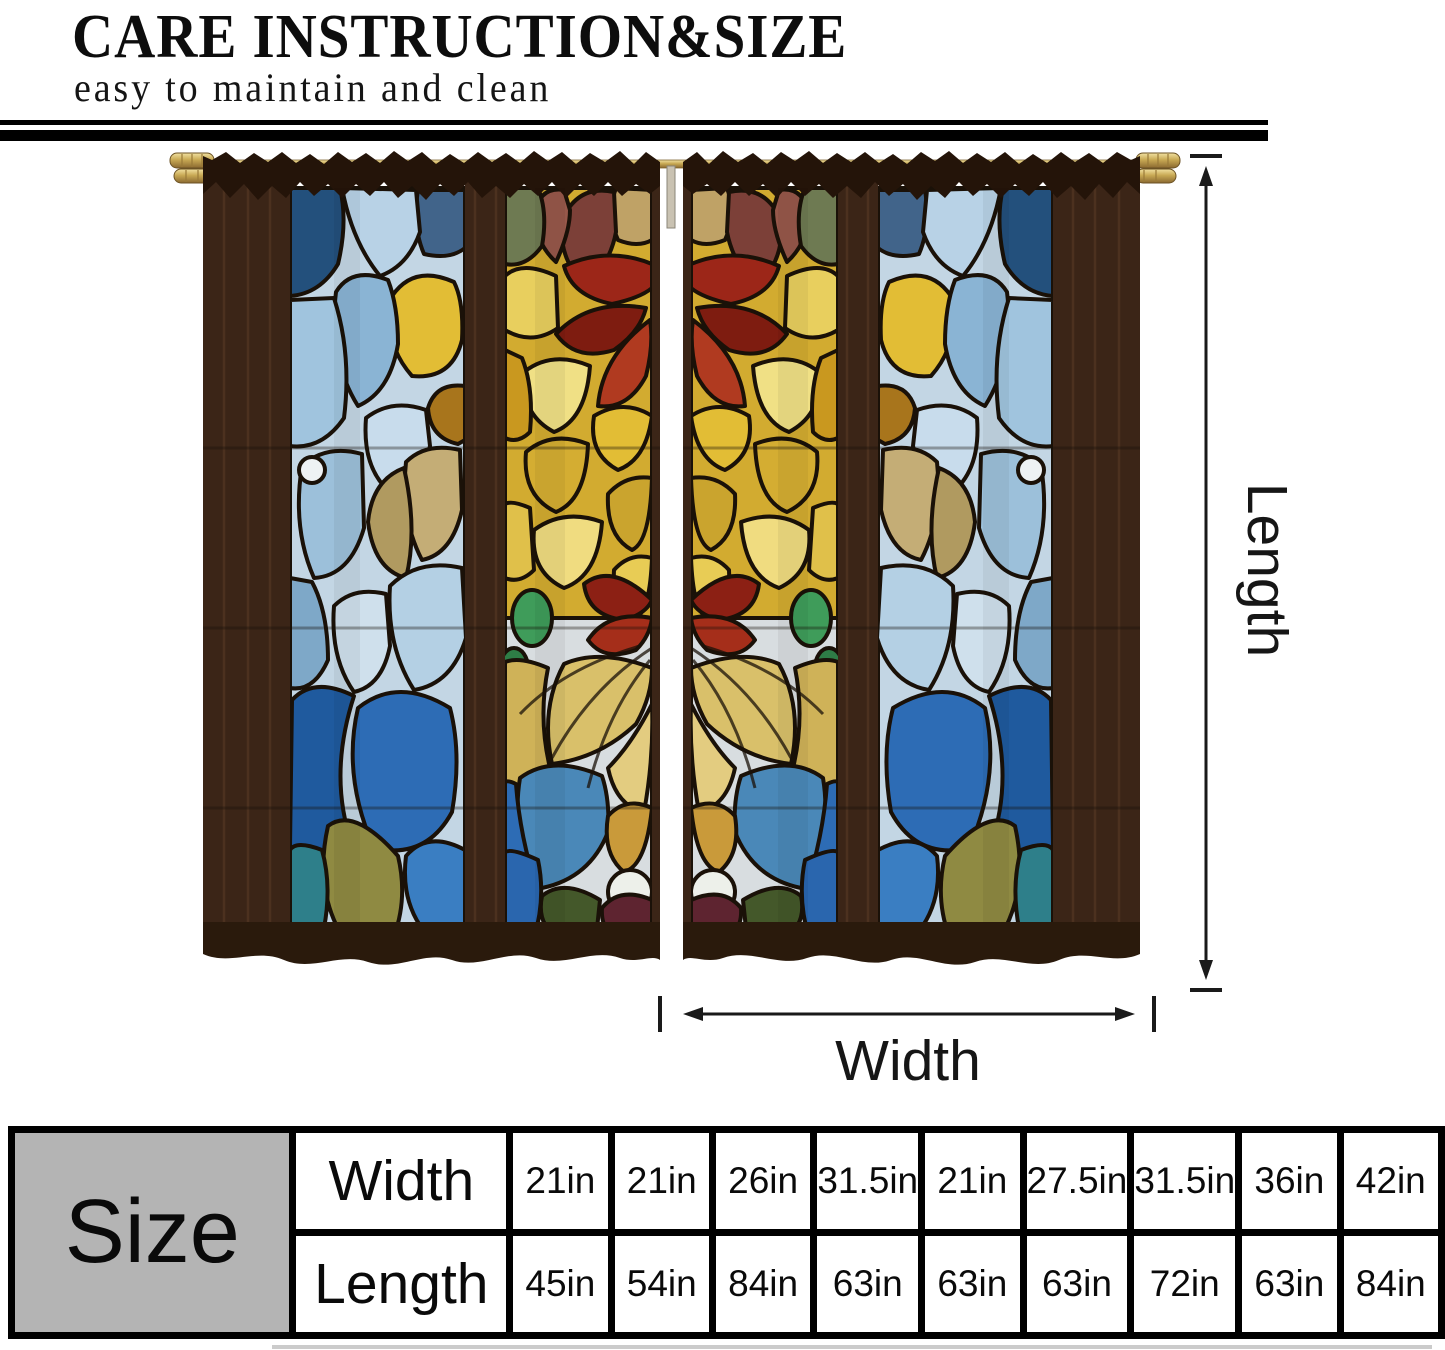 The height and width of the screenshot is (1350, 1445). Describe the element at coordinates (401, 1181) in the screenshot. I see `width-row-label: Width` at that location.